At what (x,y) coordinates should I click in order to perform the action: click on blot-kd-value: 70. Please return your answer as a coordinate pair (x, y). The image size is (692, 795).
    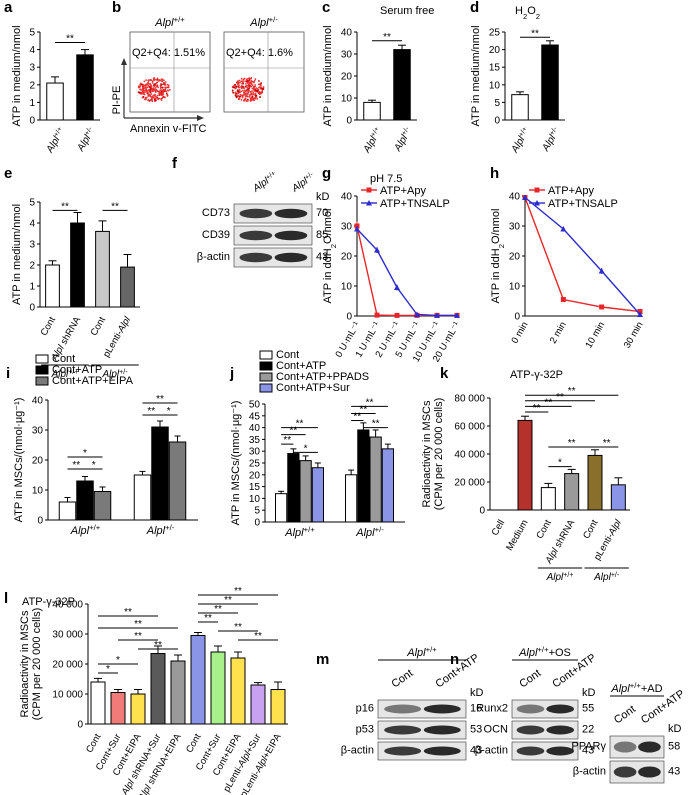
    Looking at the image, I should click on (322, 213).